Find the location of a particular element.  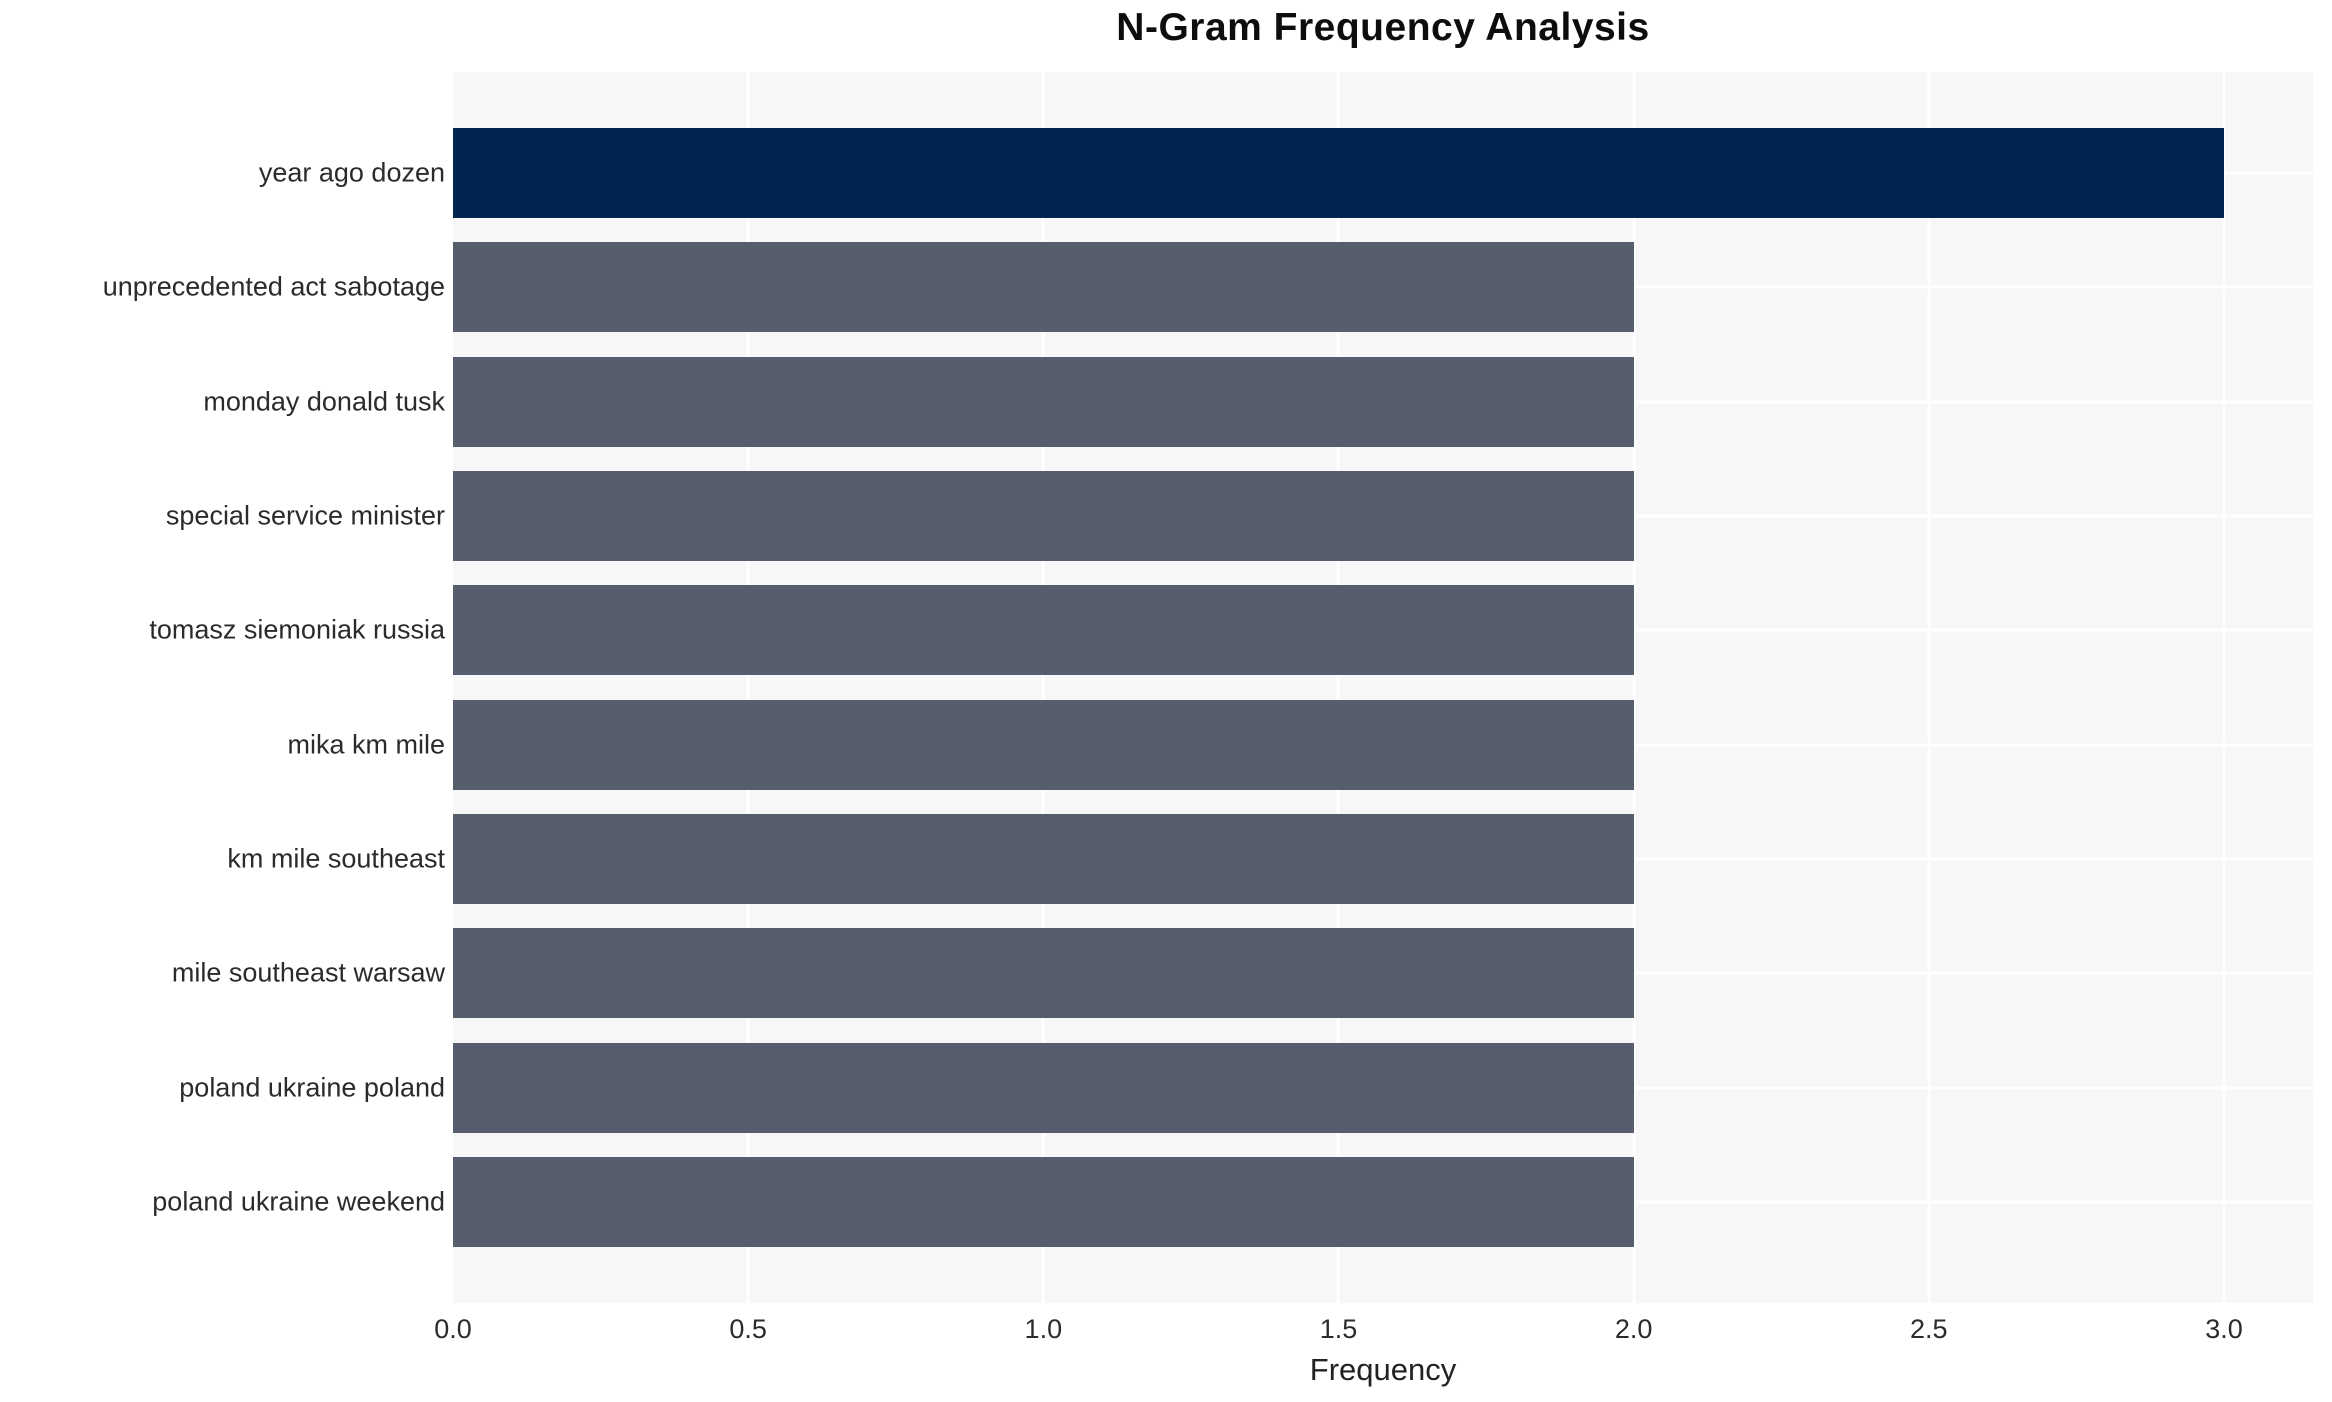

x-tick-label: 2.5 is located at coordinates (1929, 1329).